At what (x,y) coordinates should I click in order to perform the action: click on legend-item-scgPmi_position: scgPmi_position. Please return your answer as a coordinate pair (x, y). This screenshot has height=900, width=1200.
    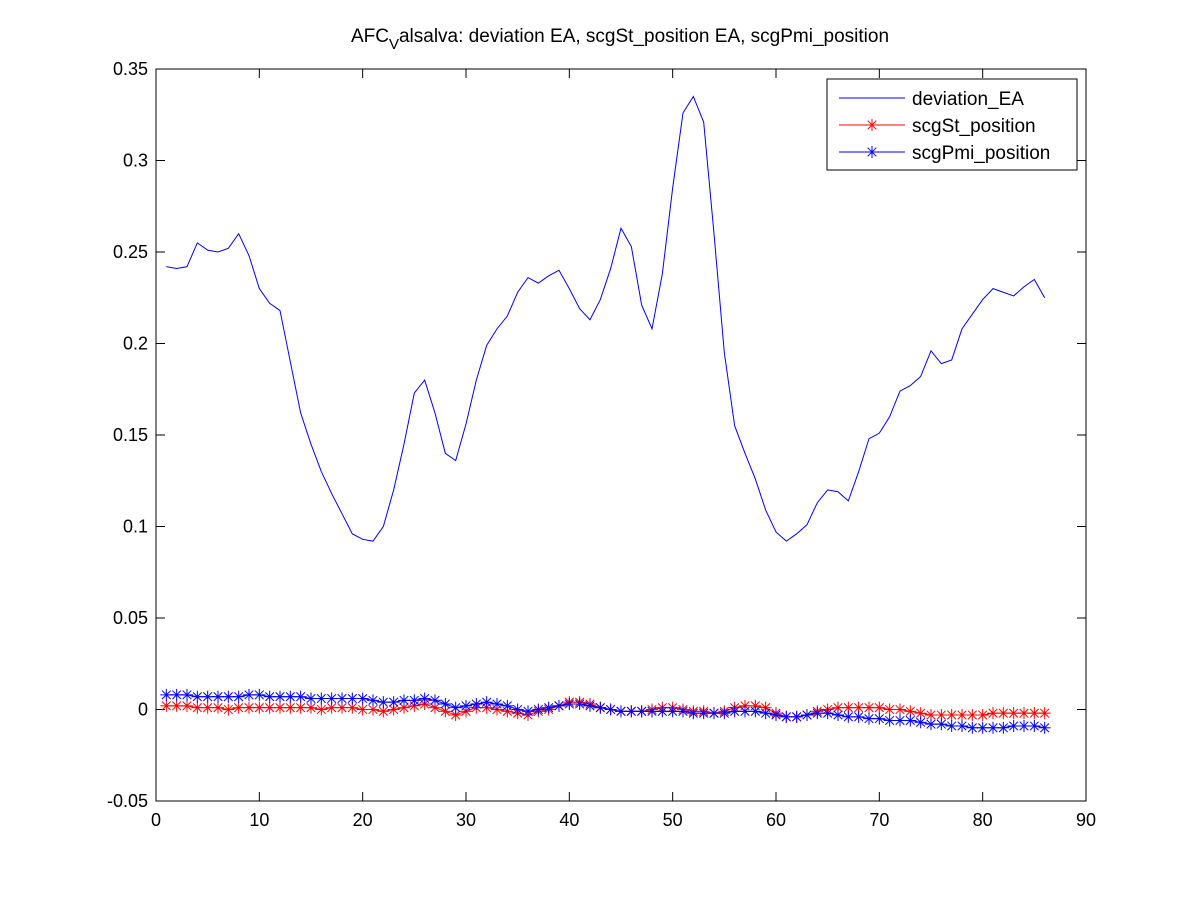
    Looking at the image, I should click on (944, 153).